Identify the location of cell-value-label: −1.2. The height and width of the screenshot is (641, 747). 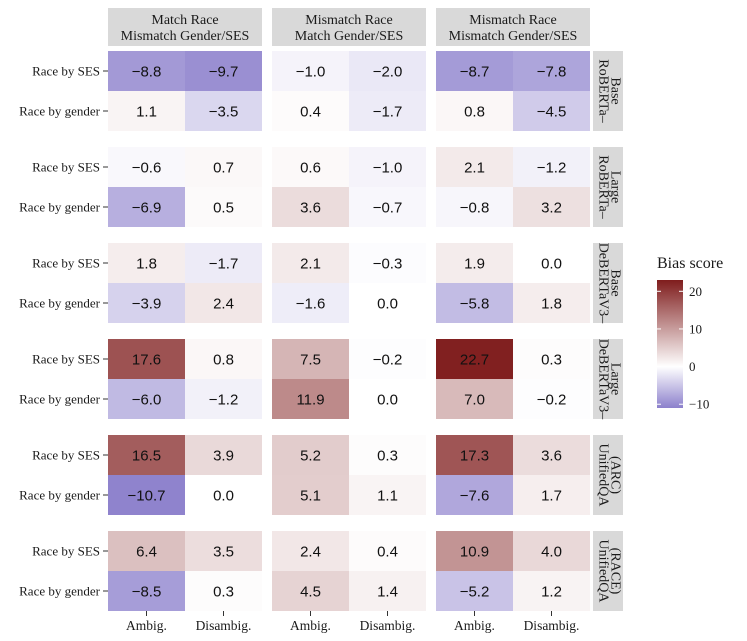
(224, 400).